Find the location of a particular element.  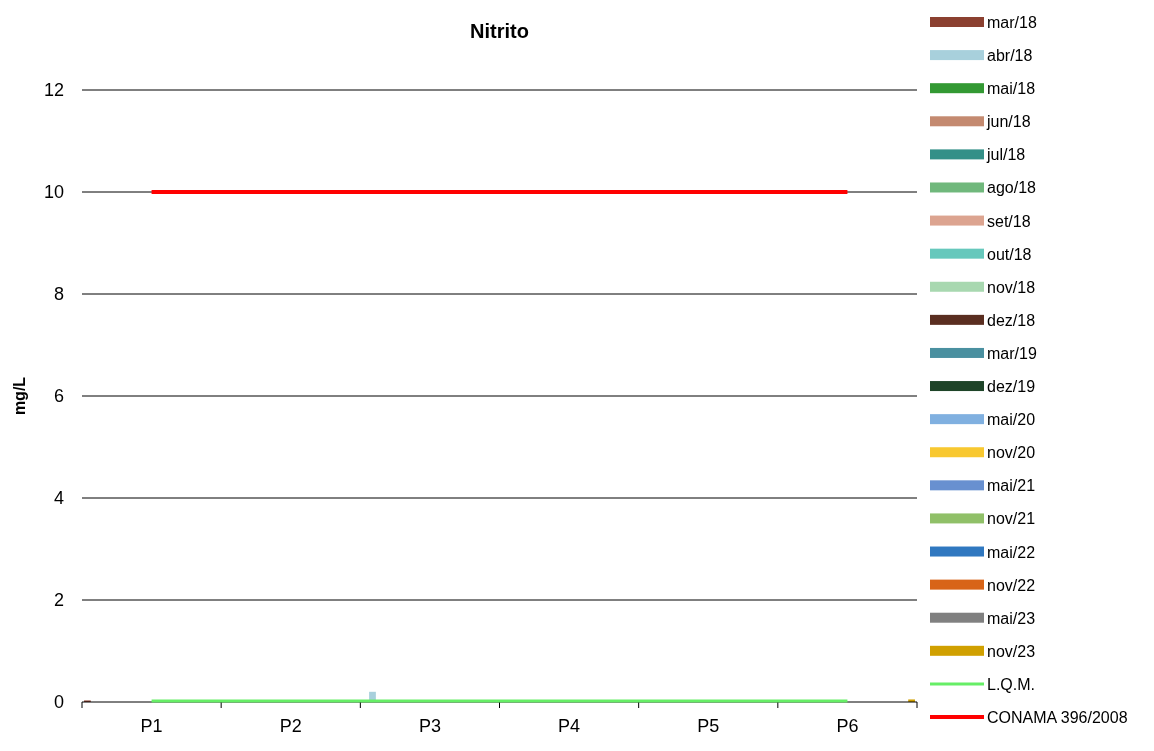

legend-label: out/18 is located at coordinates (1009, 254).